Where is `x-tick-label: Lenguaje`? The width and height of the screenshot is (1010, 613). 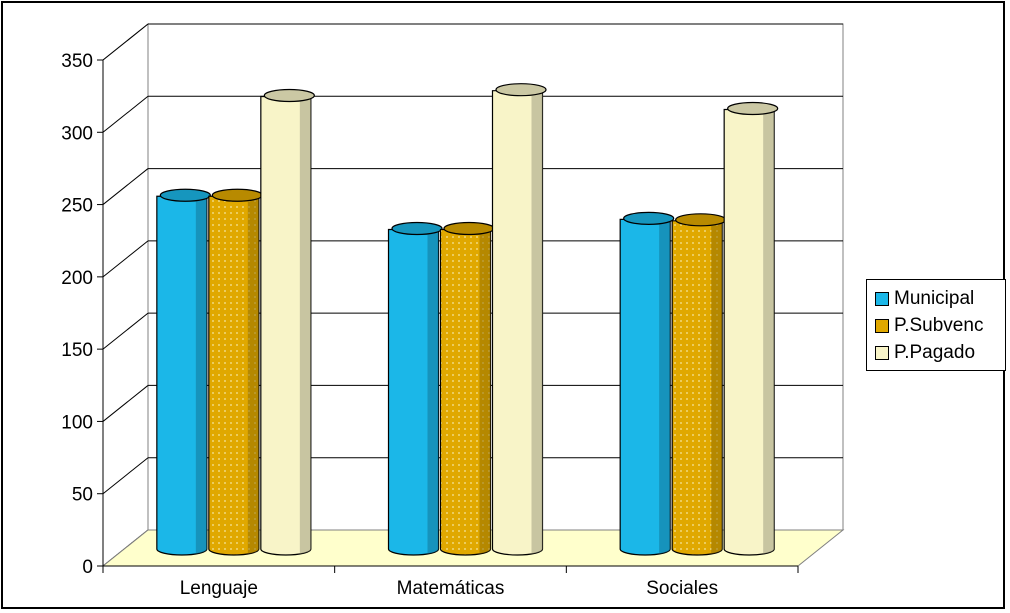 x-tick-label: Lenguaje is located at coordinates (219, 588).